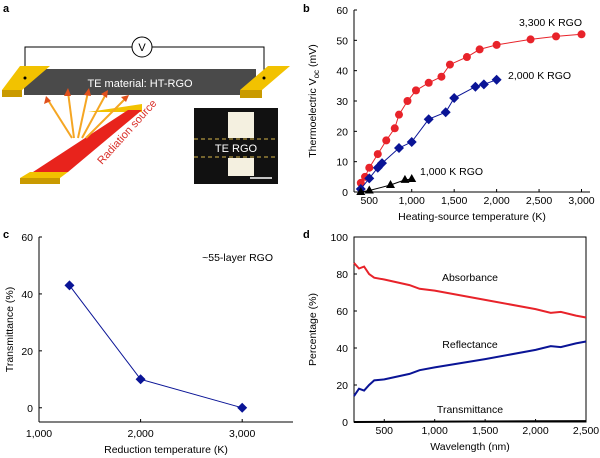 The width and height of the screenshot is (600, 458). I want to click on te-material-label: TE material: HT-RGO, so click(140, 84).